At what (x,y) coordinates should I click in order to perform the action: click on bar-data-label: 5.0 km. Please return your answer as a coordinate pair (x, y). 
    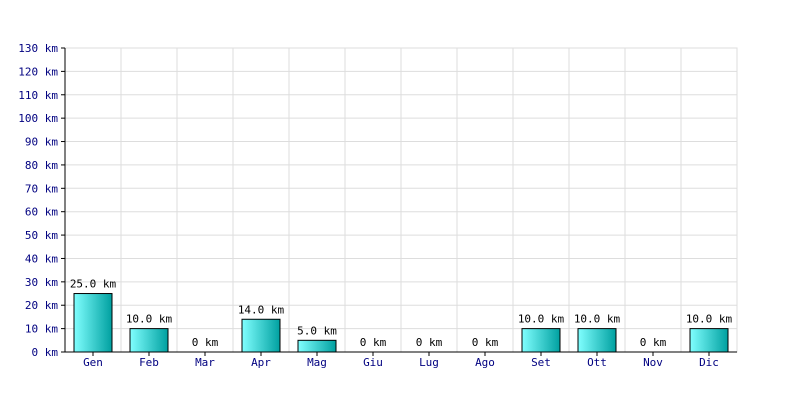
    Looking at the image, I should click on (317, 330).